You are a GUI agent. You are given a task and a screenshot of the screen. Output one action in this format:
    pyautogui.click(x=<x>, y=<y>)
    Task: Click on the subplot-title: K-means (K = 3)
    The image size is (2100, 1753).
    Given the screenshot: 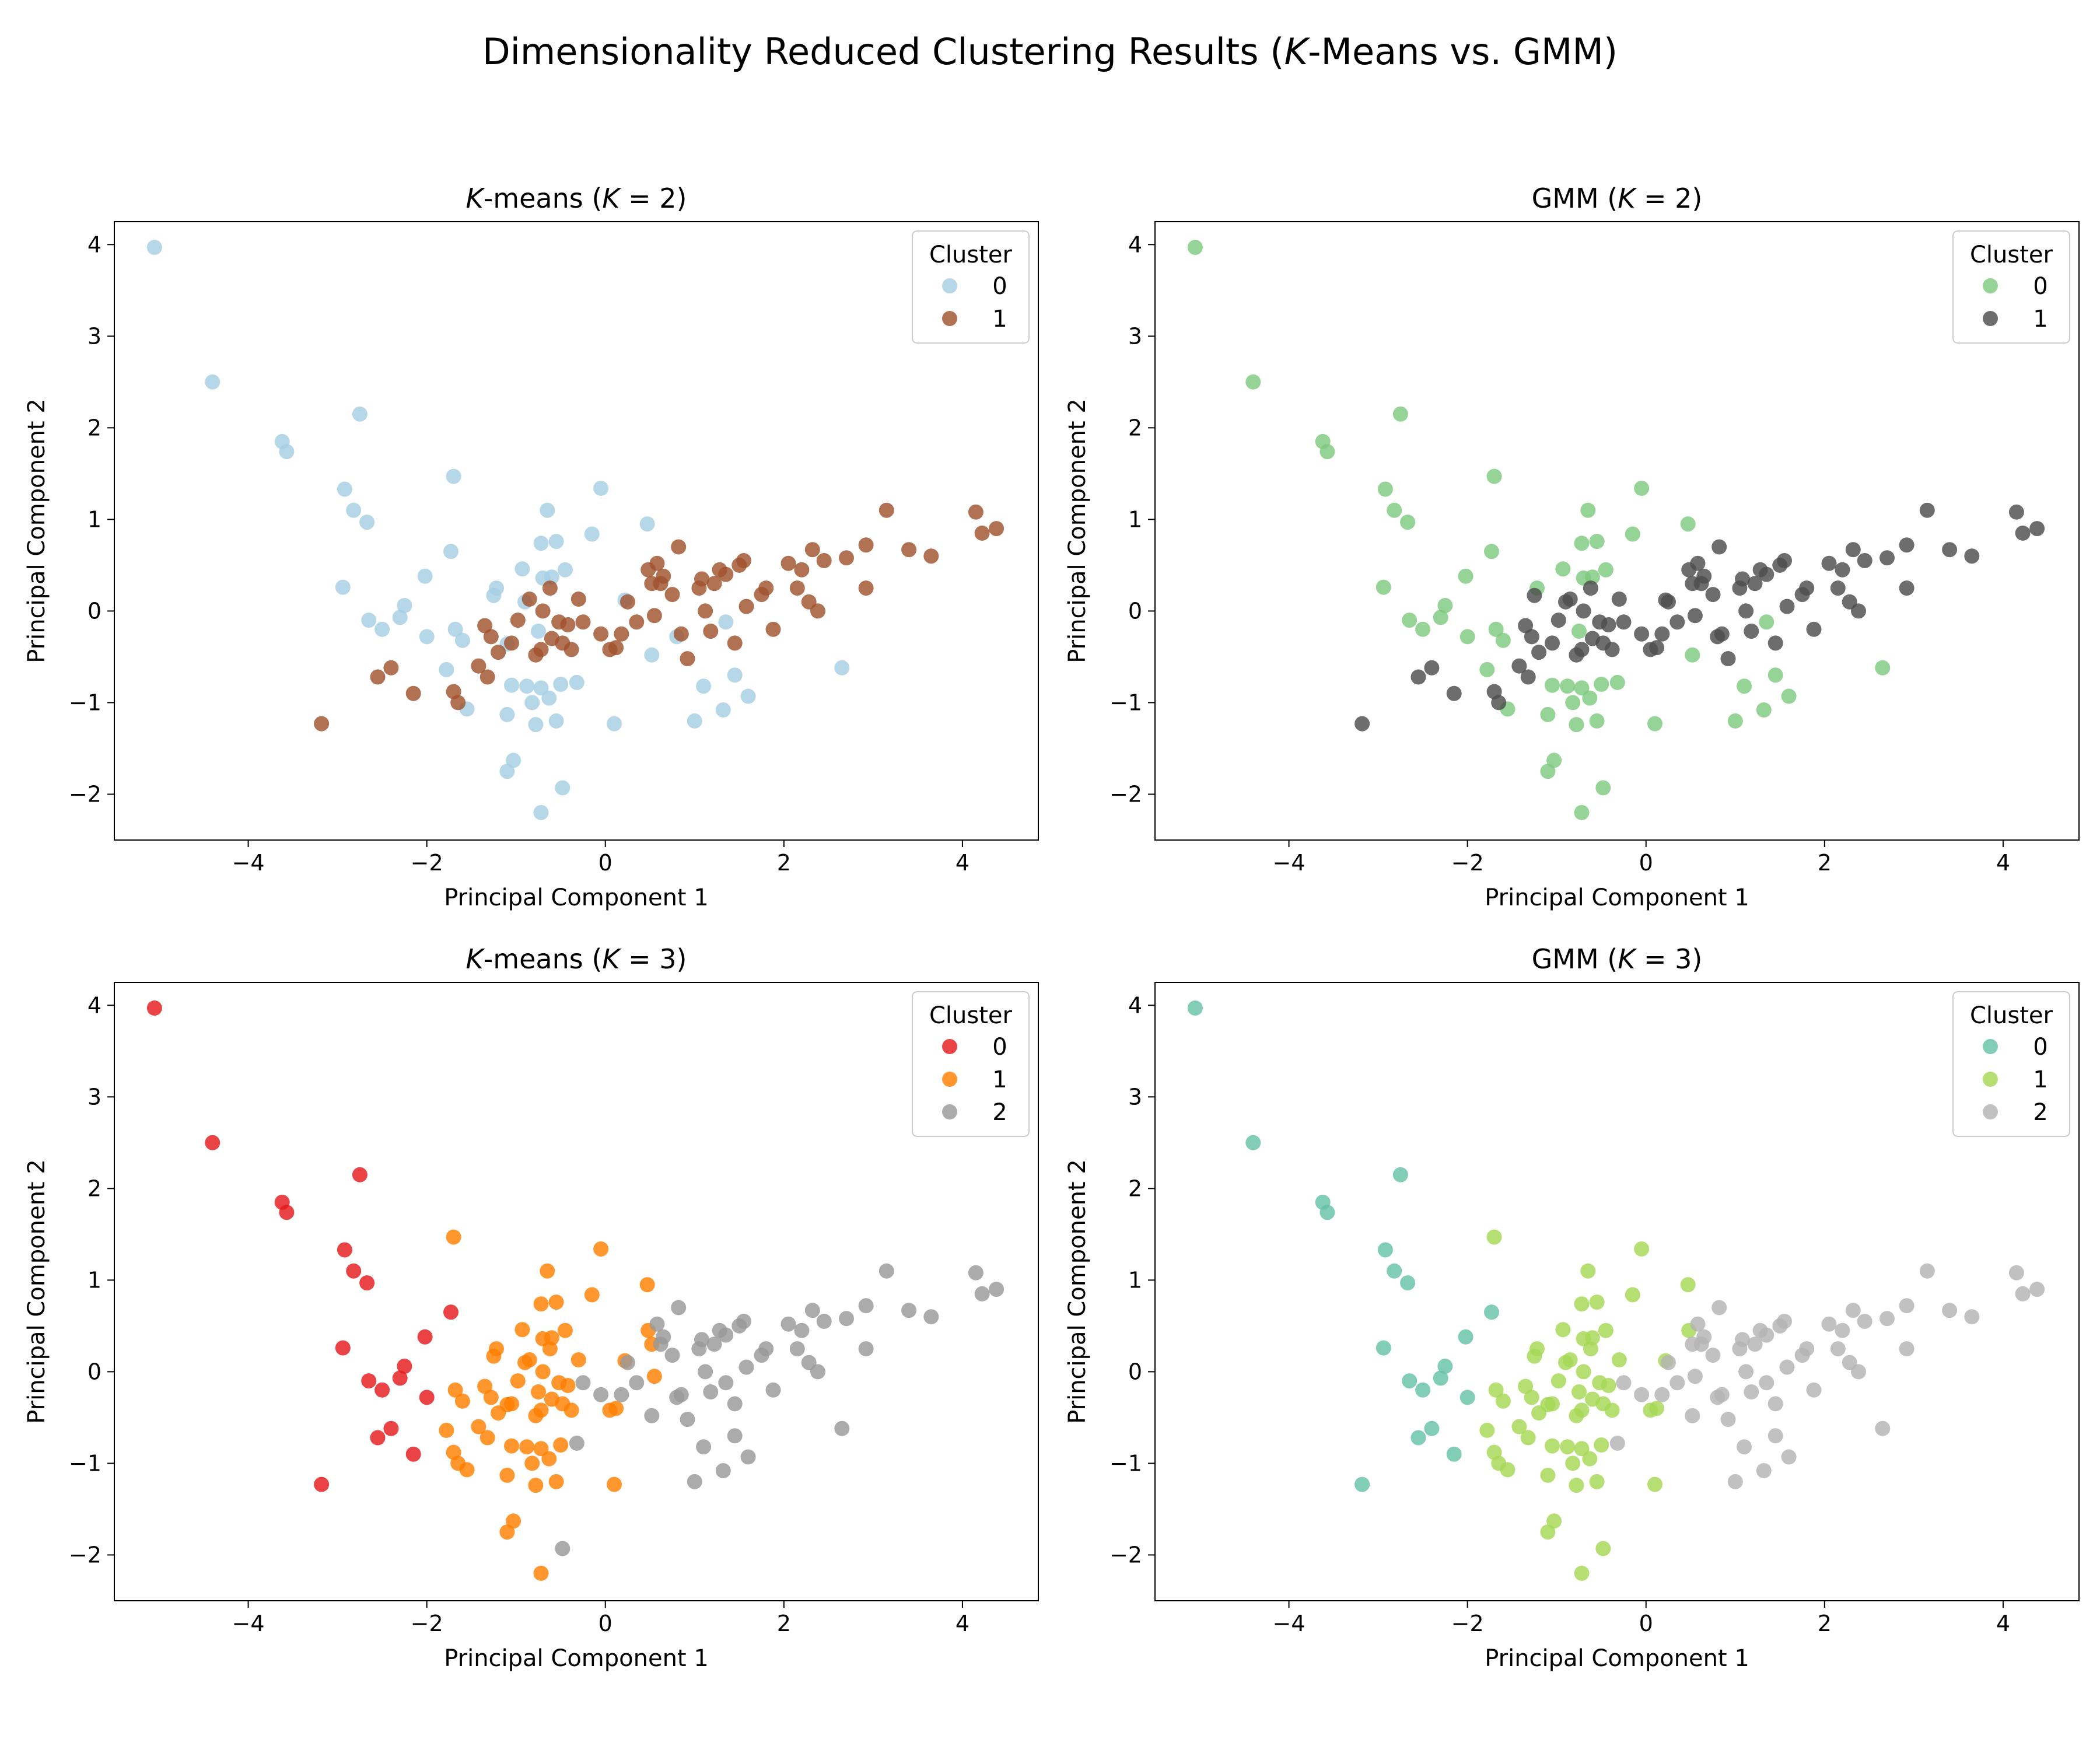 What is the action you would take?
    pyautogui.click(x=576, y=959)
    